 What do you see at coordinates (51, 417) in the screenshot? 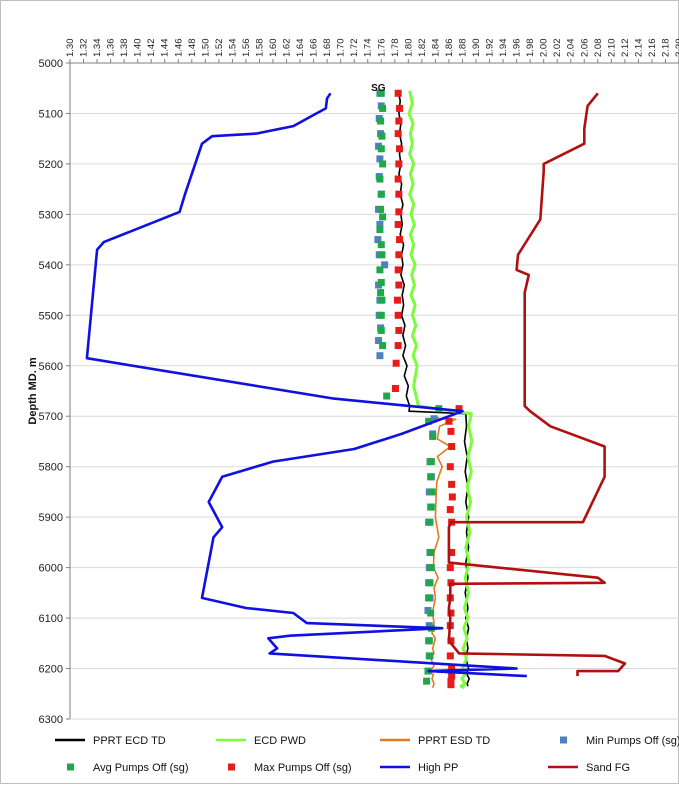
I see `y-tick-label: 5700` at bounding box center [51, 417].